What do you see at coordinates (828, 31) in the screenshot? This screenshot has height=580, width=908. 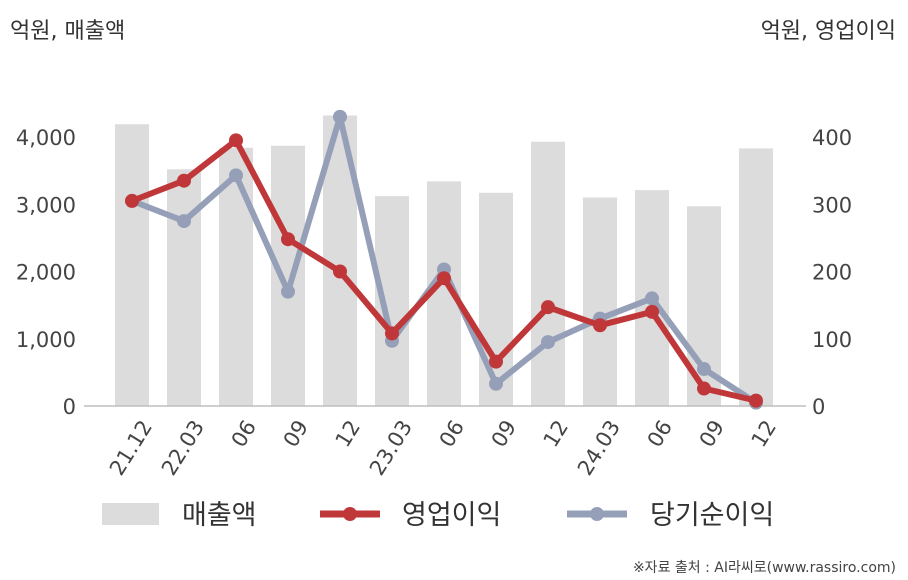 I see `right-axis-unit: 억원, 영업이익` at bounding box center [828, 31].